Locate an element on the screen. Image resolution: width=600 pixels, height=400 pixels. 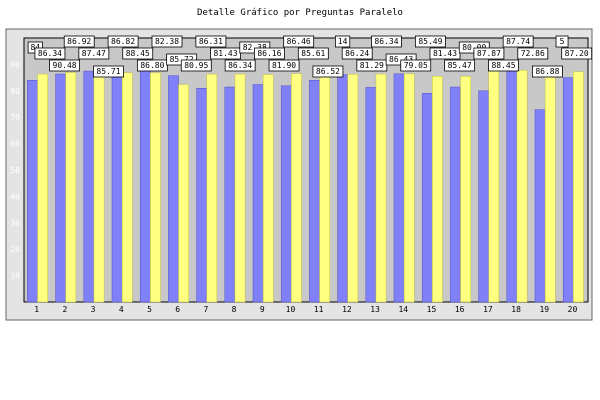
data-label-text: 84 is located at coordinates (35, 47).